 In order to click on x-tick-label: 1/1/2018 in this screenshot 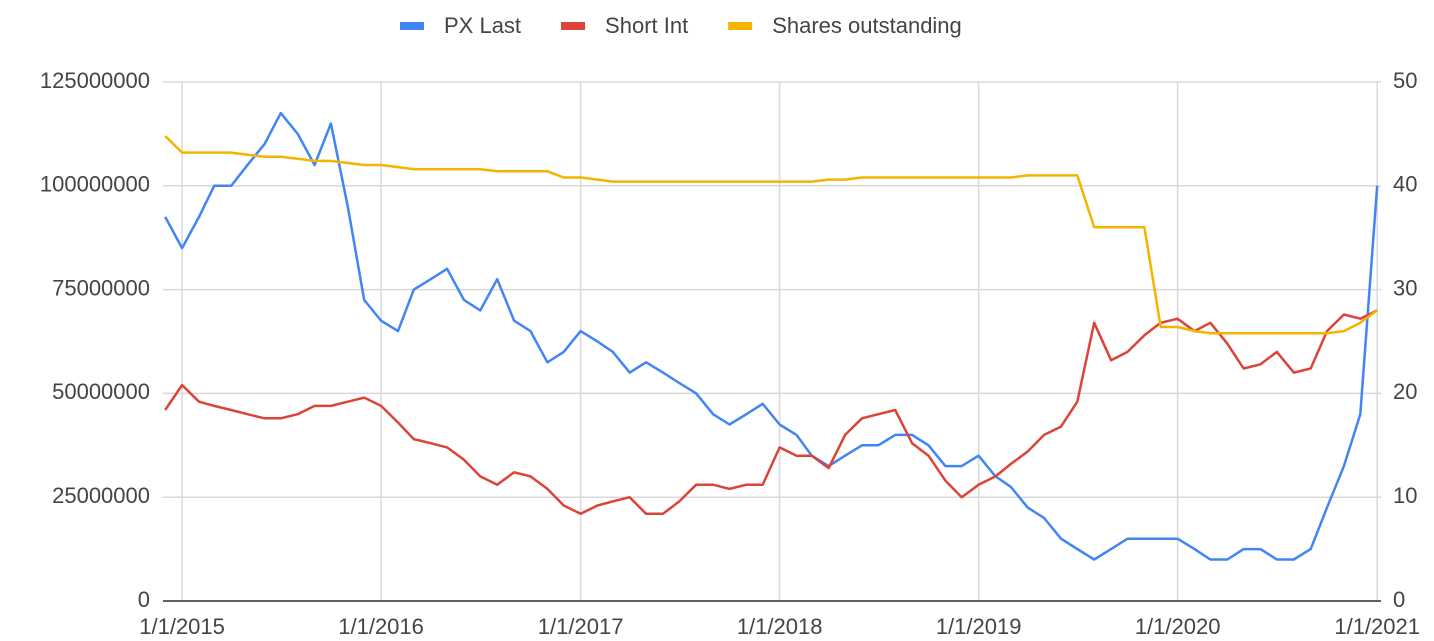, I will do `click(780, 626)`.